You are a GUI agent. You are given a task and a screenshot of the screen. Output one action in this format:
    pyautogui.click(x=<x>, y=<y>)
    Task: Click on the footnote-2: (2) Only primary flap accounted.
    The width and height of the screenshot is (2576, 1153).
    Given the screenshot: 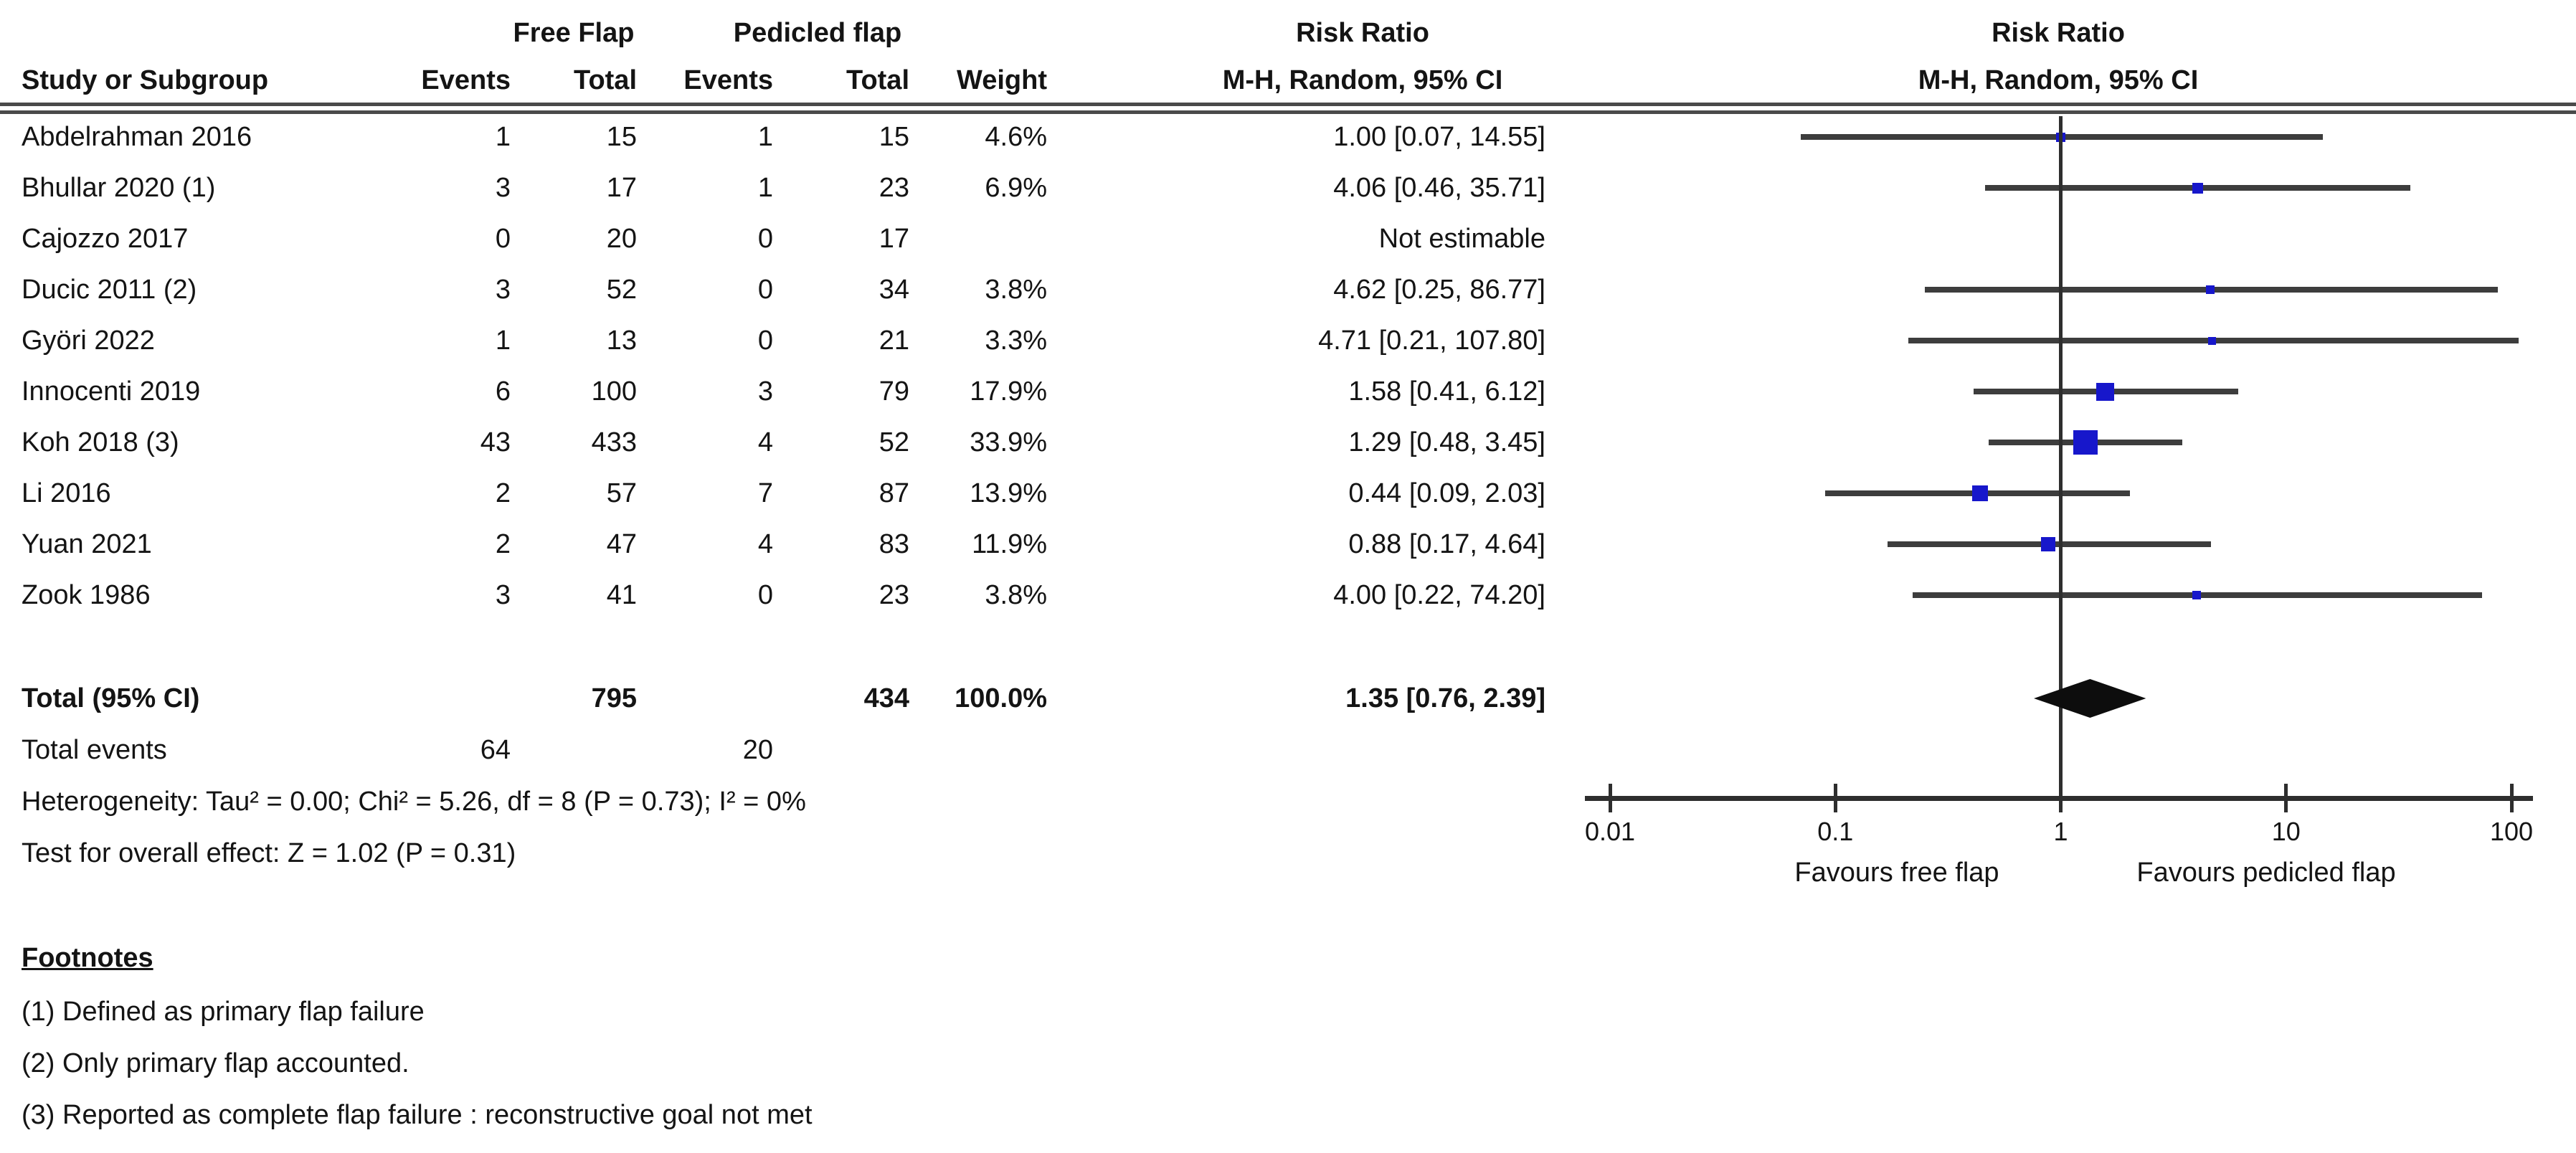 What is the action you would take?
    pyautogui.click(x=215, y=1063)
    